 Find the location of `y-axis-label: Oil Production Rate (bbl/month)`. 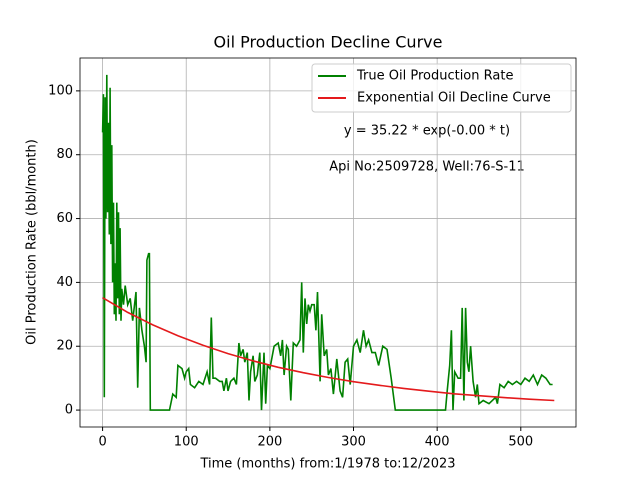

y-axis-label: Oil Production Rate (bbl/month) is located at coordinates (32, 242).